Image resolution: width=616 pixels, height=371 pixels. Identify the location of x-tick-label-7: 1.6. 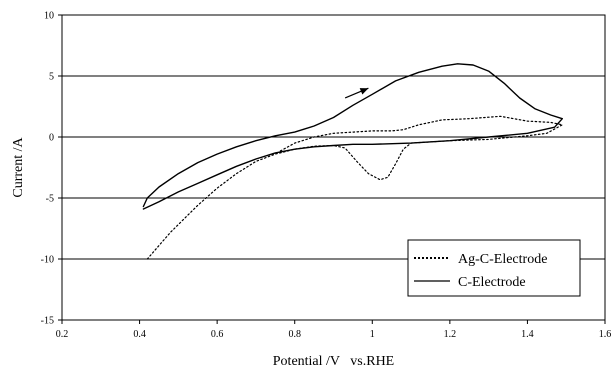
(605, 334).